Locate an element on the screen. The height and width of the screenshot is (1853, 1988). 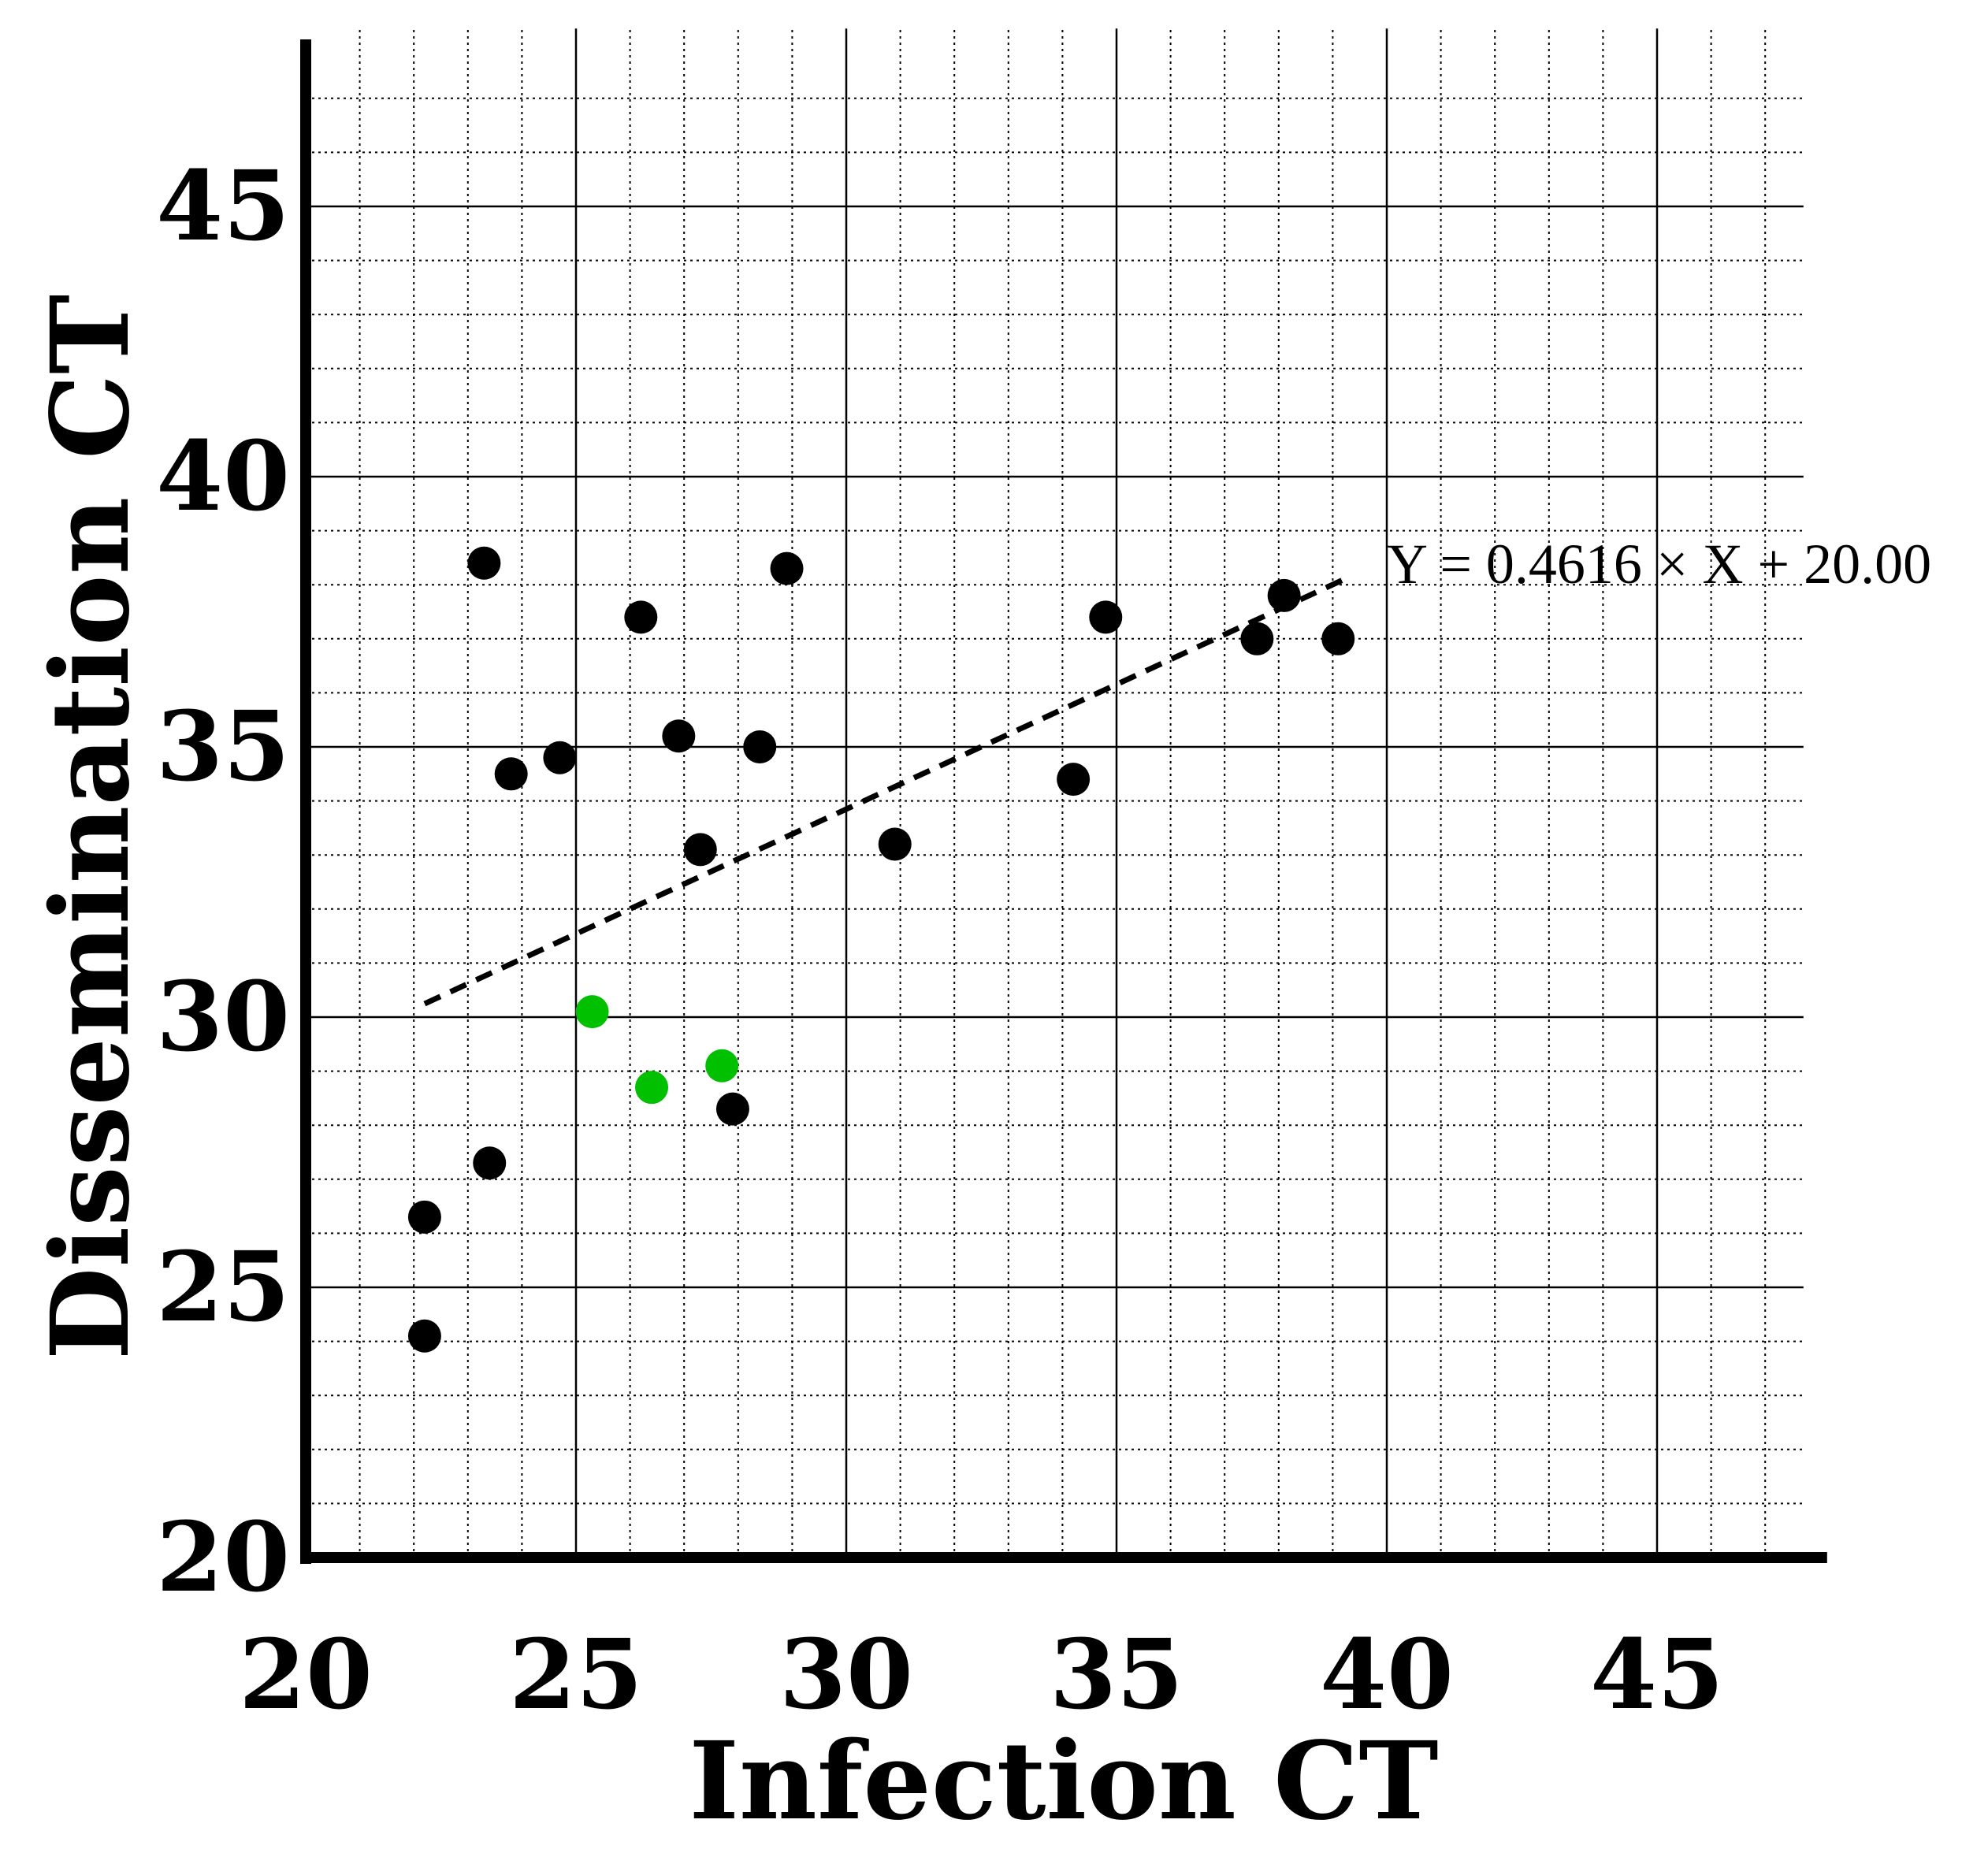
x-tick-label: 25 is located at coordinates (576, 1674).